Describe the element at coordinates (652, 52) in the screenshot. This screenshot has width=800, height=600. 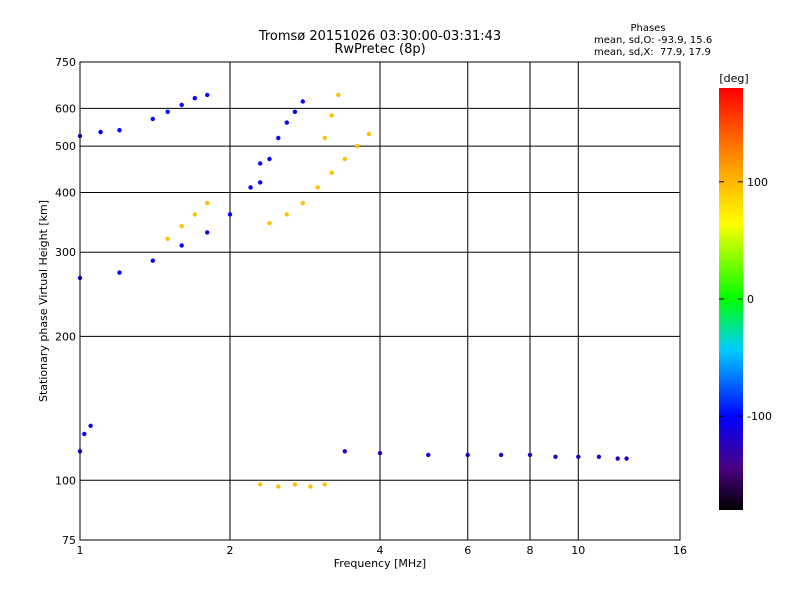
I see `info-x-stats: mean, sd,X: 77.9, 17.9` at that location.